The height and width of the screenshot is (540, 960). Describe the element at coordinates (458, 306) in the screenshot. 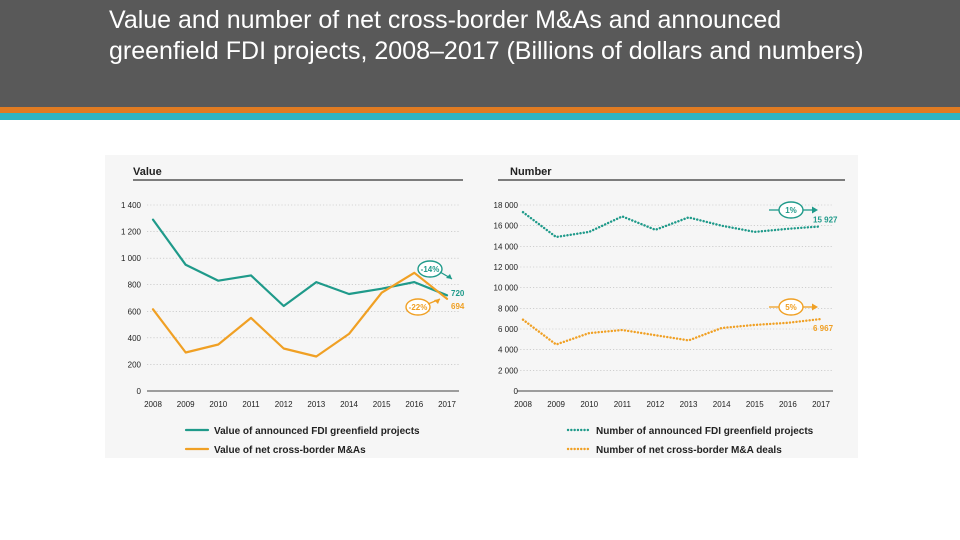

I see `end-value-label: 694` at that location.